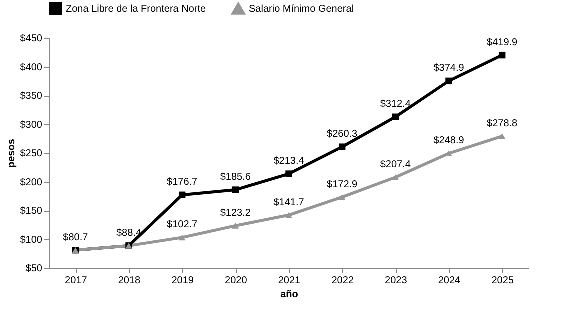 The image size is (567, 321). Describe the element at coordinates (449, 141) in the screenshot. I see `data-label: $248.9` at that location.